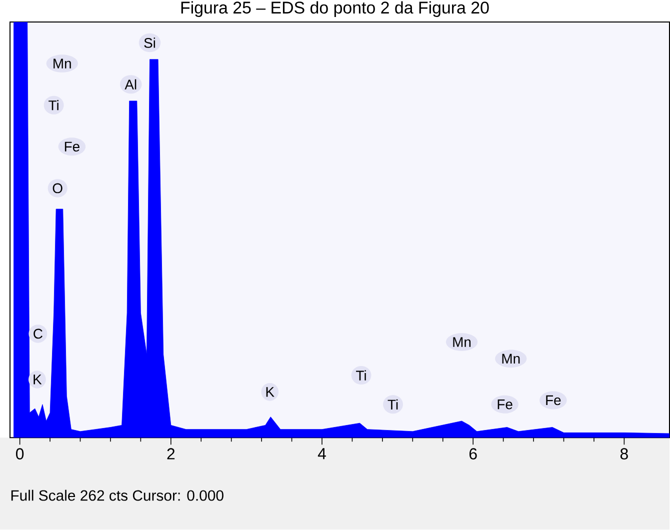 This screenshot has height=530, width=670. I want to click on x-tick-label: 4, so click(322, 454).